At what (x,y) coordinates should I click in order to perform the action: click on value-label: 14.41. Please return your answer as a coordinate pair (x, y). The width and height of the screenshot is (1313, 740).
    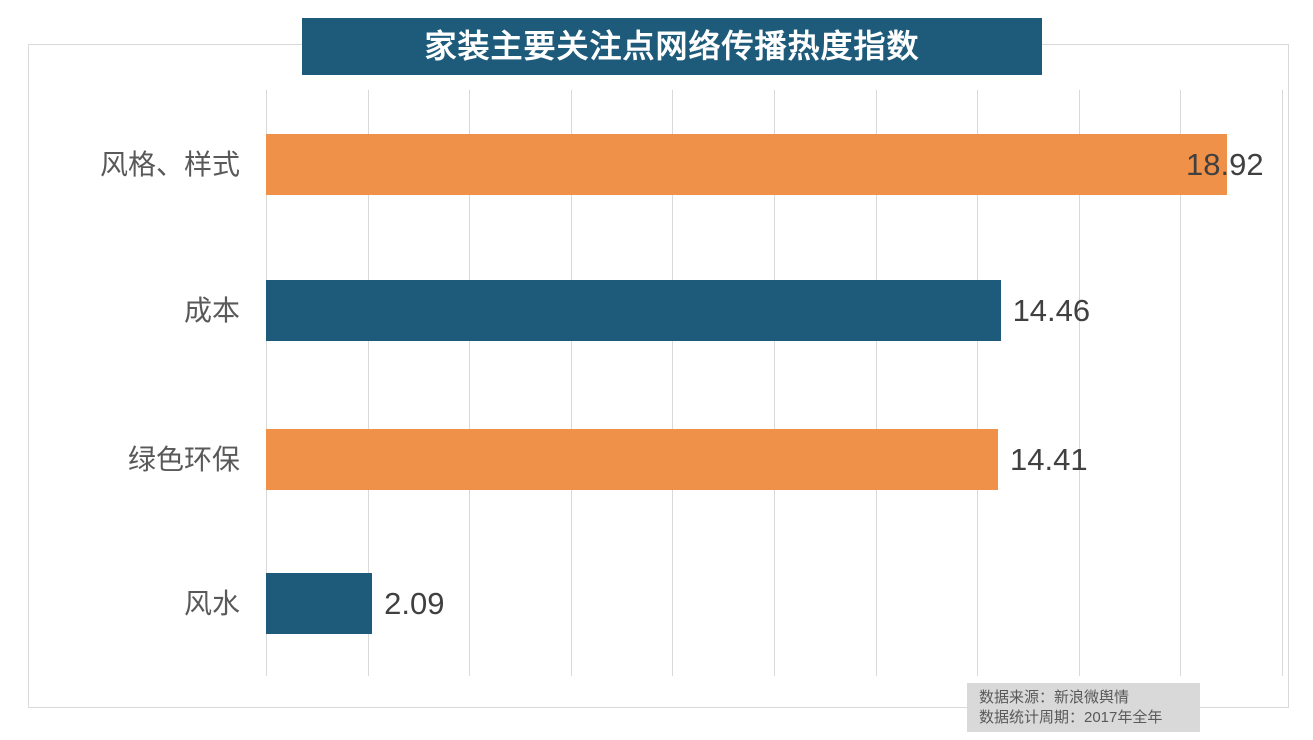
    Looking at the image, I should click on (1049, 459).